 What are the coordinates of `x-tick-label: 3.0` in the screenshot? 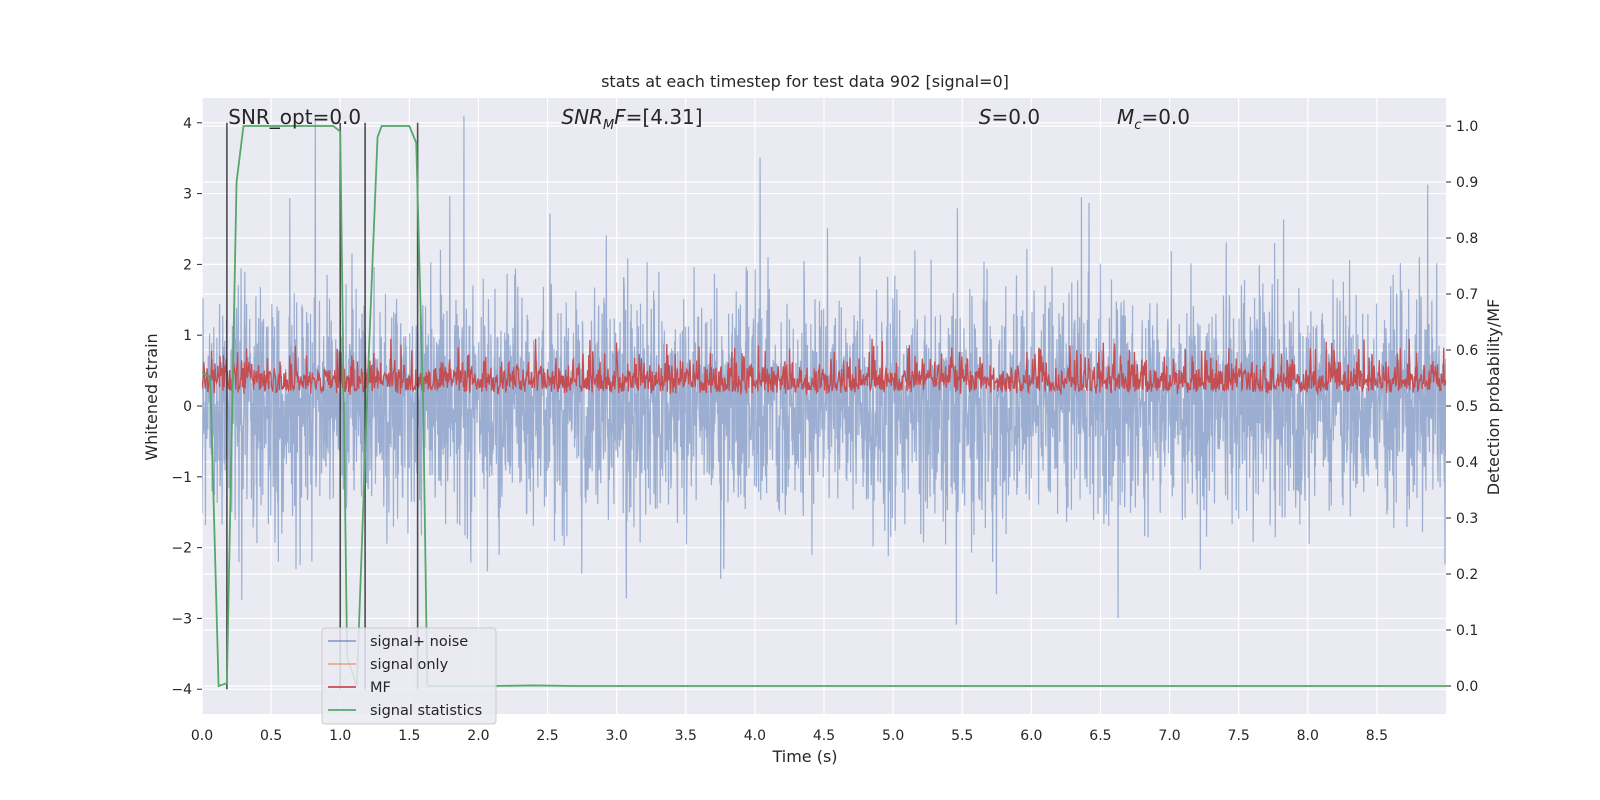 It's located at (617, 736).